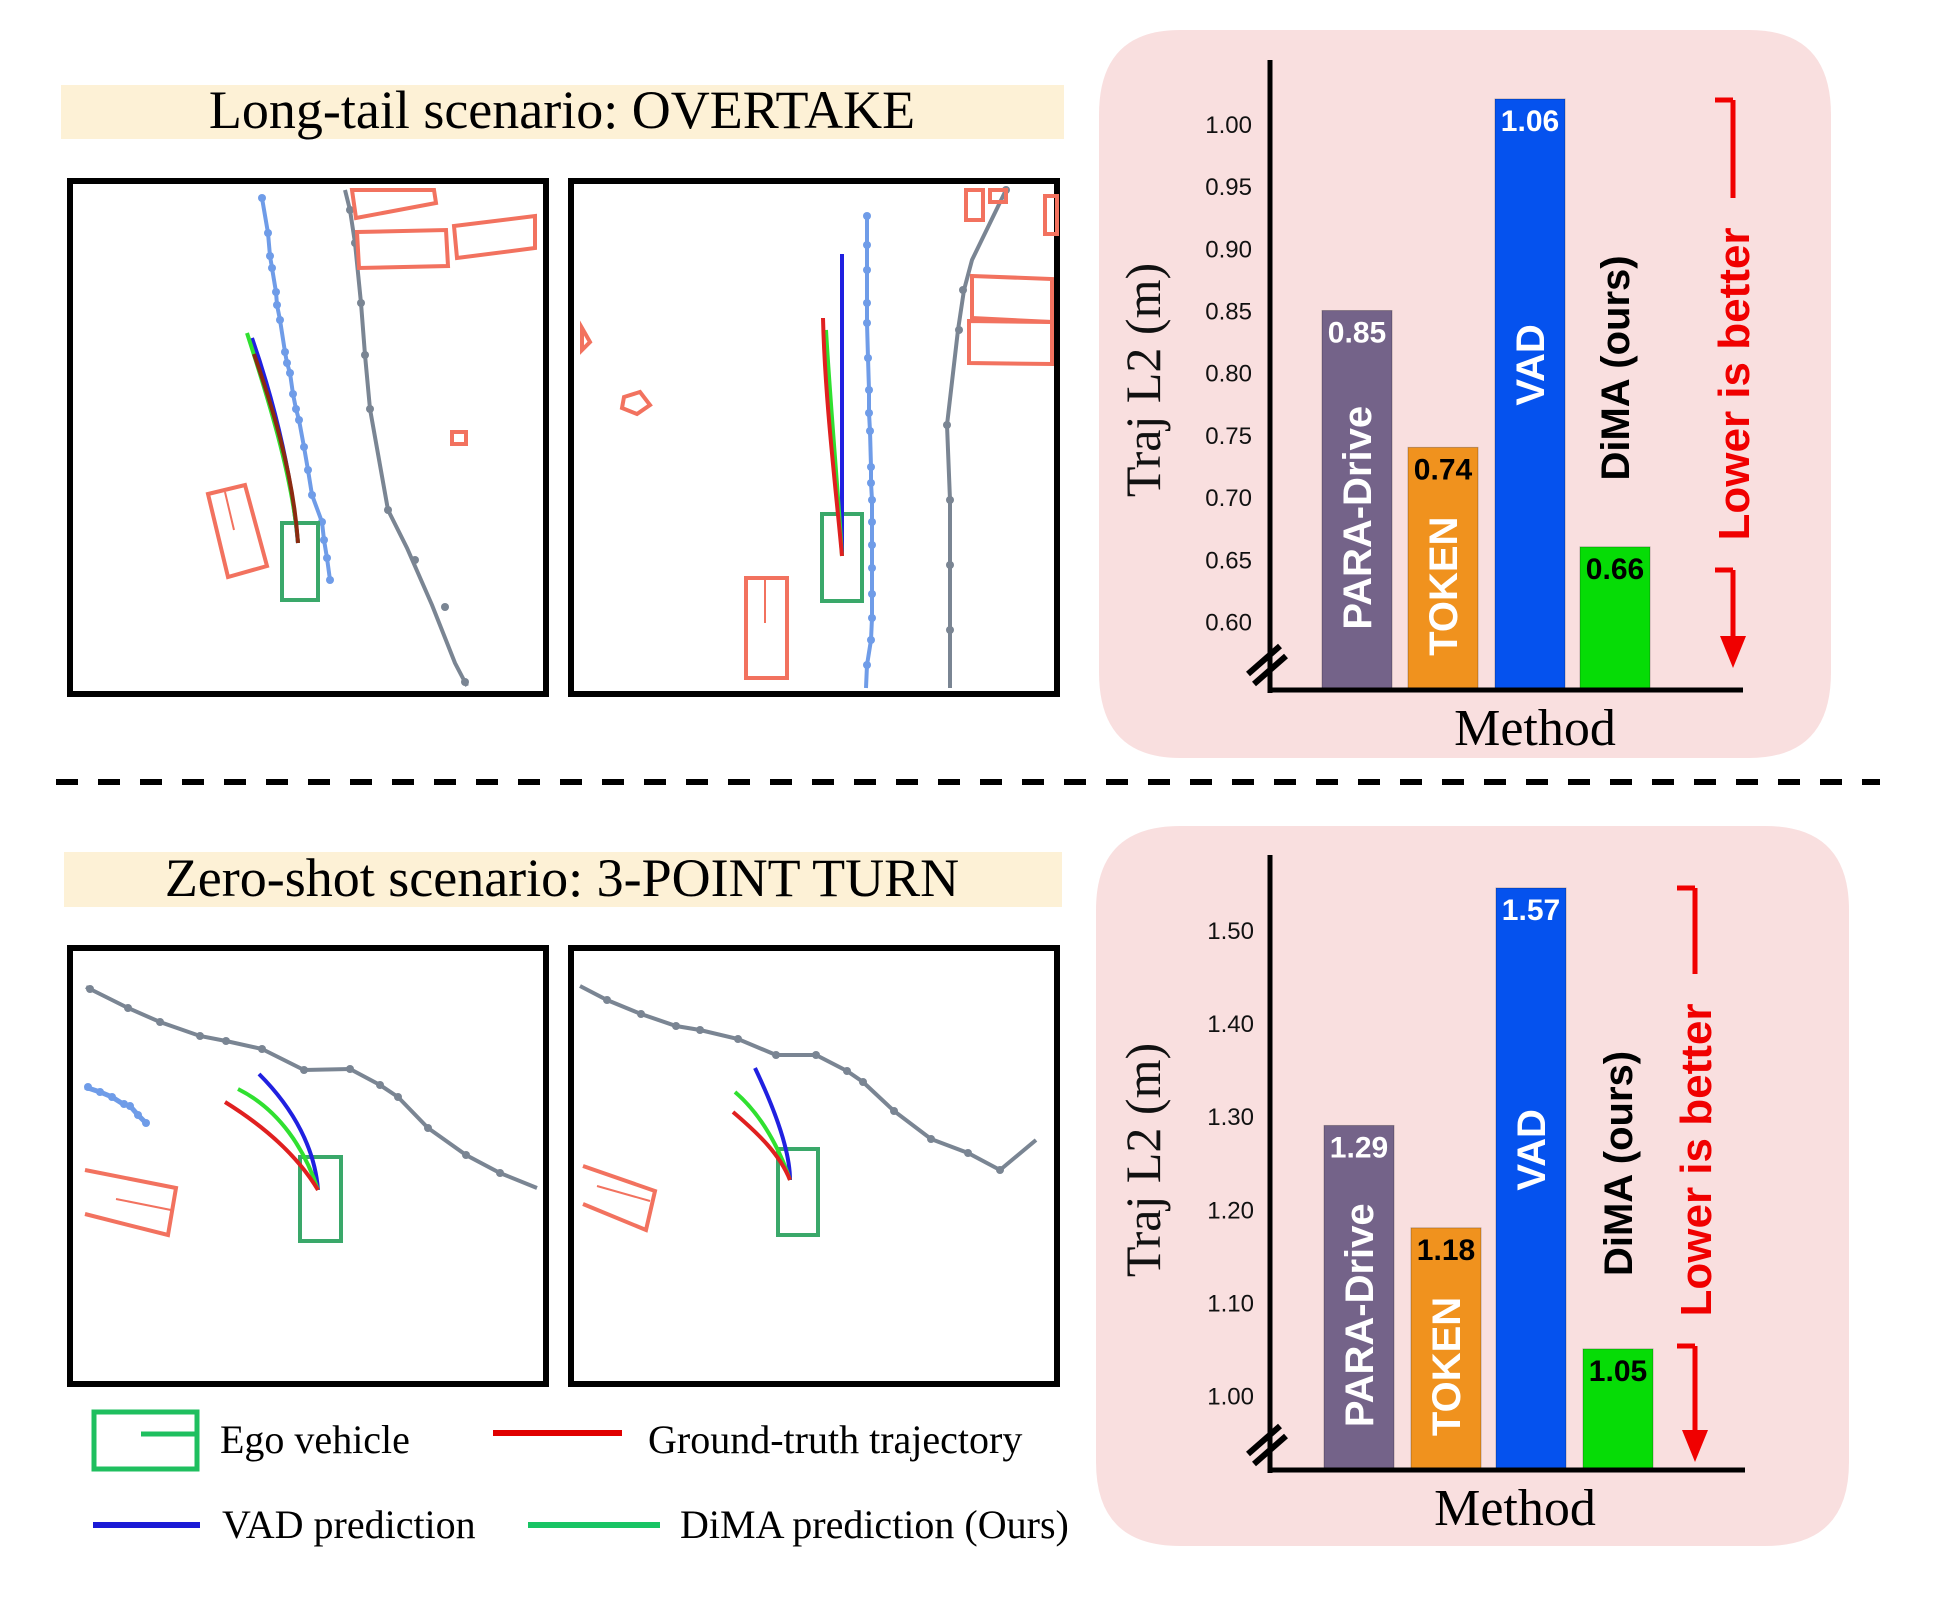 Image resolution: width=1944 pixels, height=1620 pixels. I want to click on y-tick-label: 0.75, so click(1228, 436).